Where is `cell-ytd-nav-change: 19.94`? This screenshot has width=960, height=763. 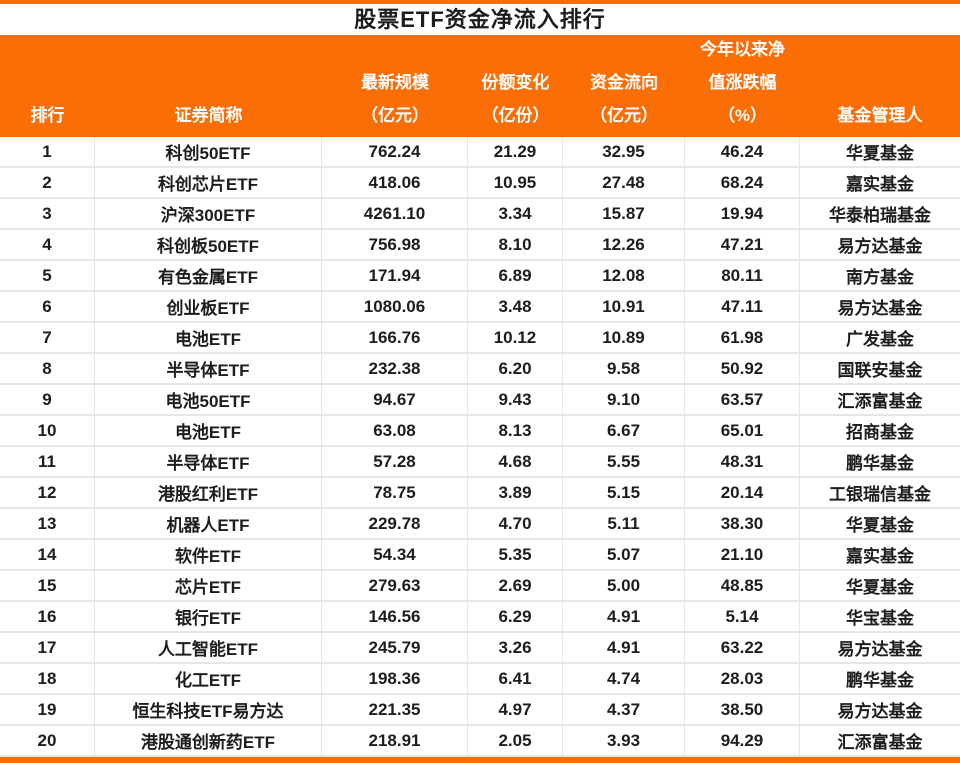 cell-ytd-nav-change: 19.94 is located at coordinates (742, 213).